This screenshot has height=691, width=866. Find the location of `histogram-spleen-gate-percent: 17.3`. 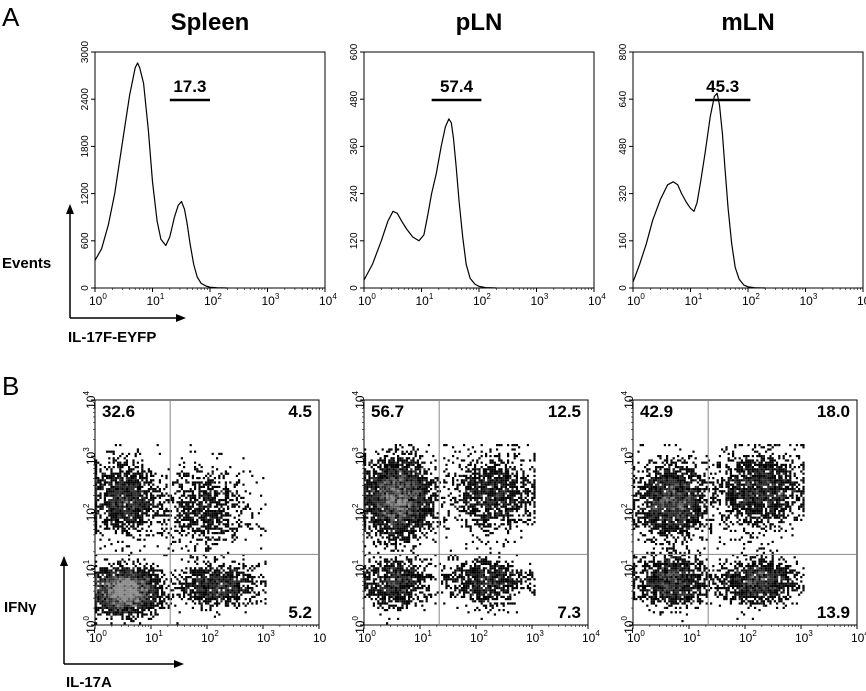

histogram-spleen-gate-percent: 17.3 is located at coordinates (189, 86).